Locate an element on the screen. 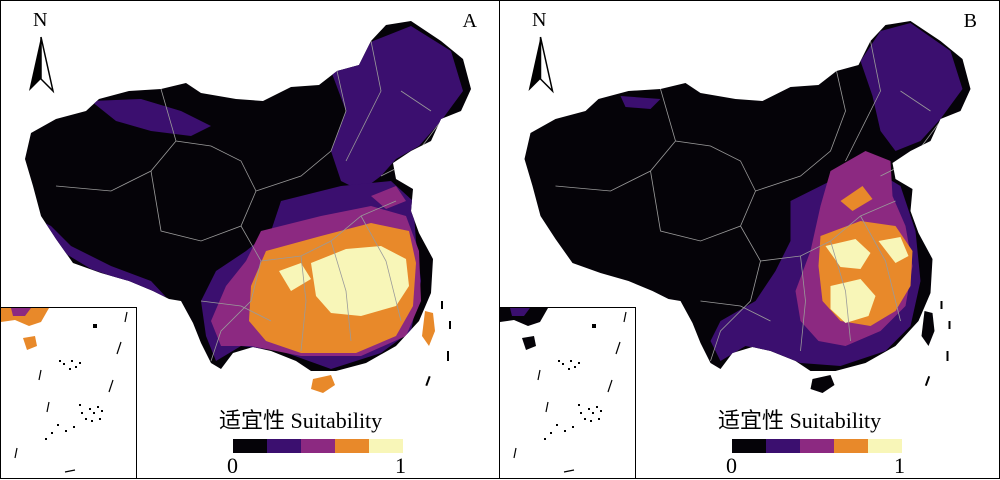 This screenshot has height=480, width=1000. north-label-b: N is located at coordinates (539, 20).